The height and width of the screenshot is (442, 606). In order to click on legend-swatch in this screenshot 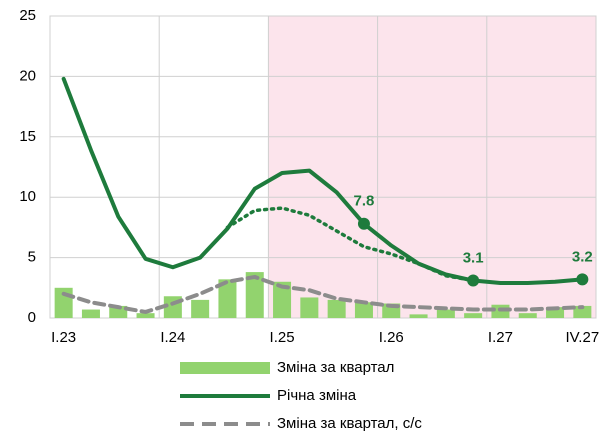, I will do `click(225, 368)`.